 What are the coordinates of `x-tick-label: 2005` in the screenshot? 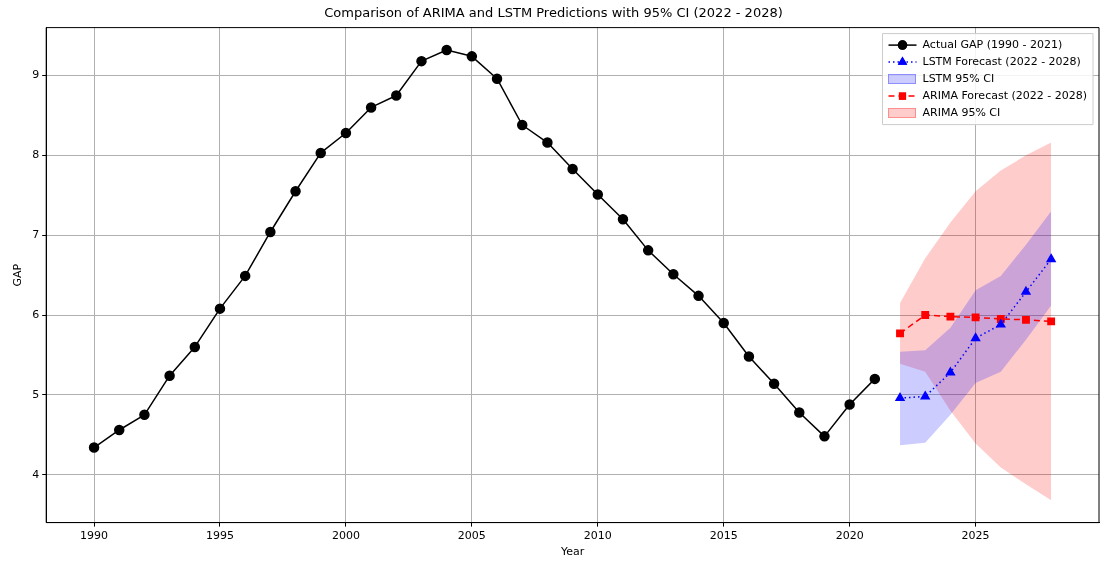 It's located at (471, 536).